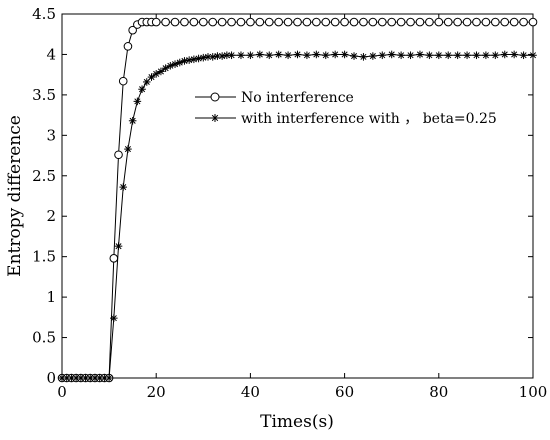  Describe the element at coordinates (438, 392) in the screenshot. I see `x-tick-label: 80` at that location.